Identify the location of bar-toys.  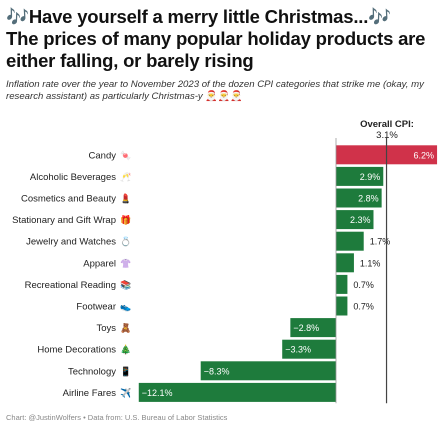
(313, 328).